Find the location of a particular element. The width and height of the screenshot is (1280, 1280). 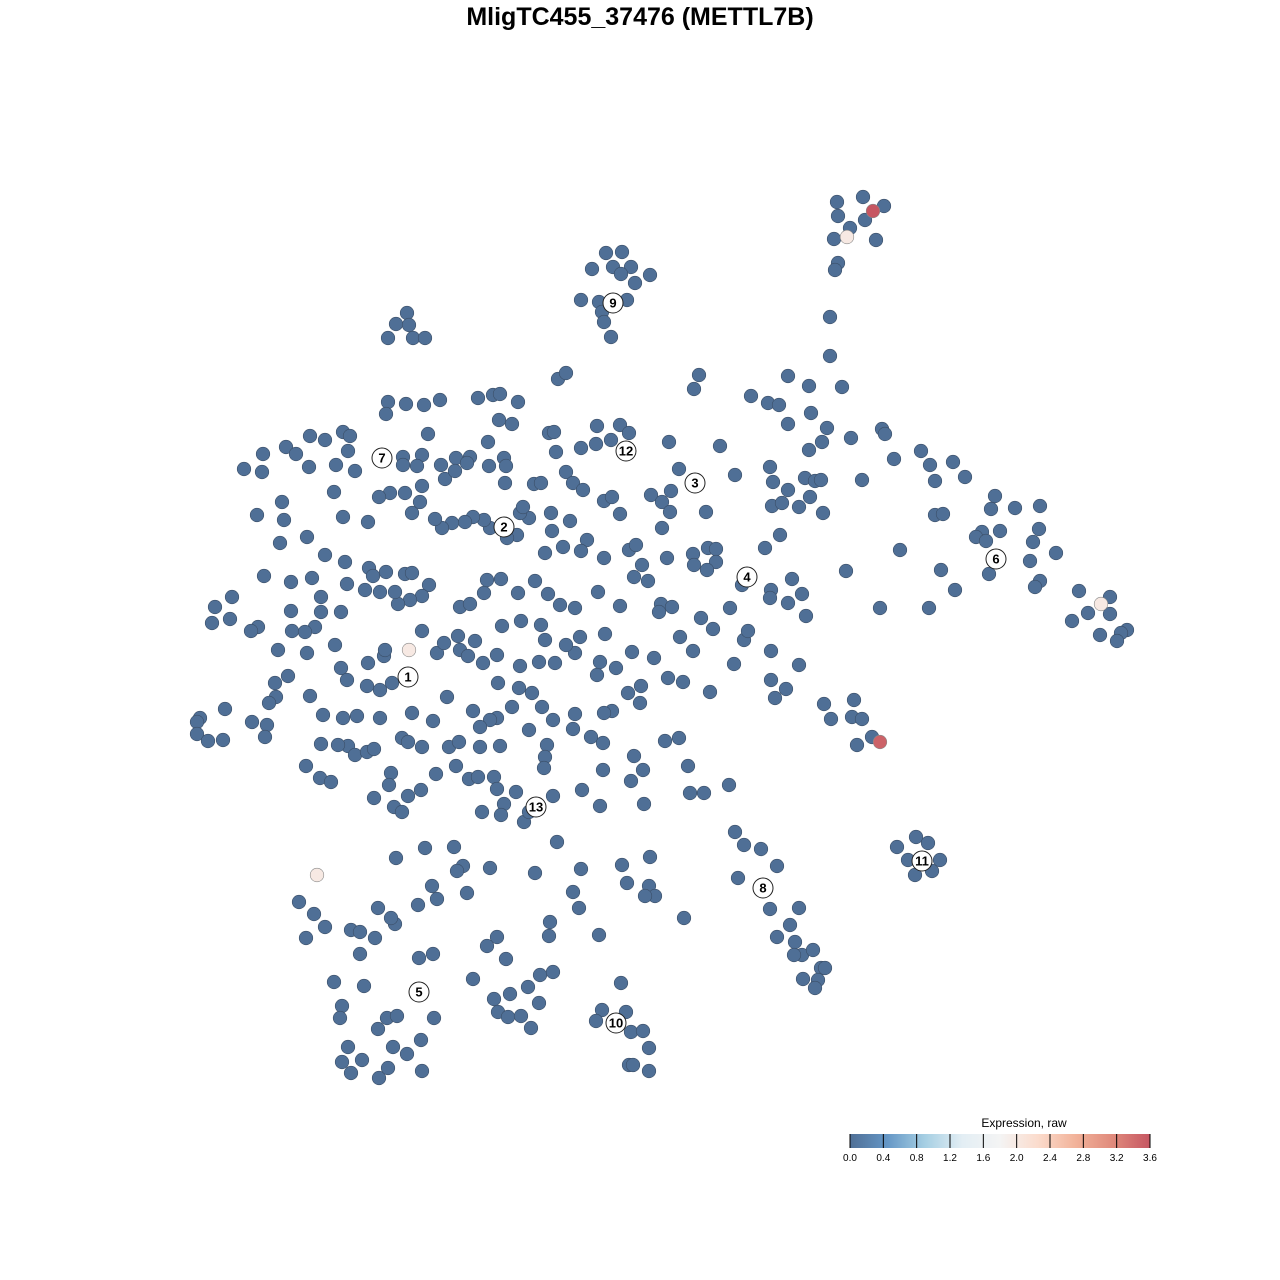

cluster-label-text: 7 is located at coordinates (381, 458).